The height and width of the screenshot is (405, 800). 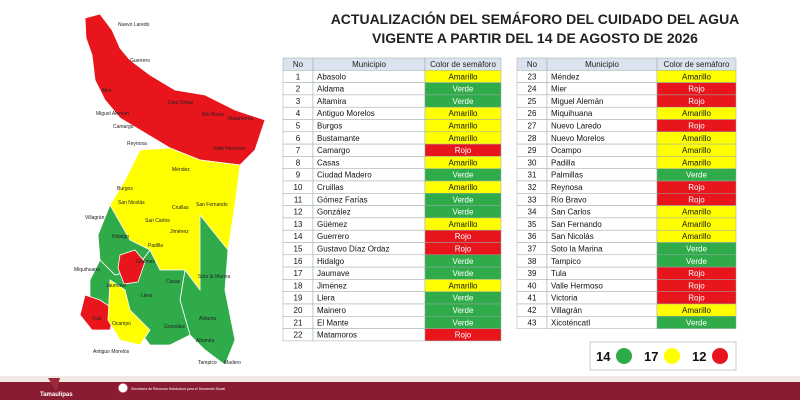 I want to click on municipio: Miguel Alemán, so click(x=577, y=101).